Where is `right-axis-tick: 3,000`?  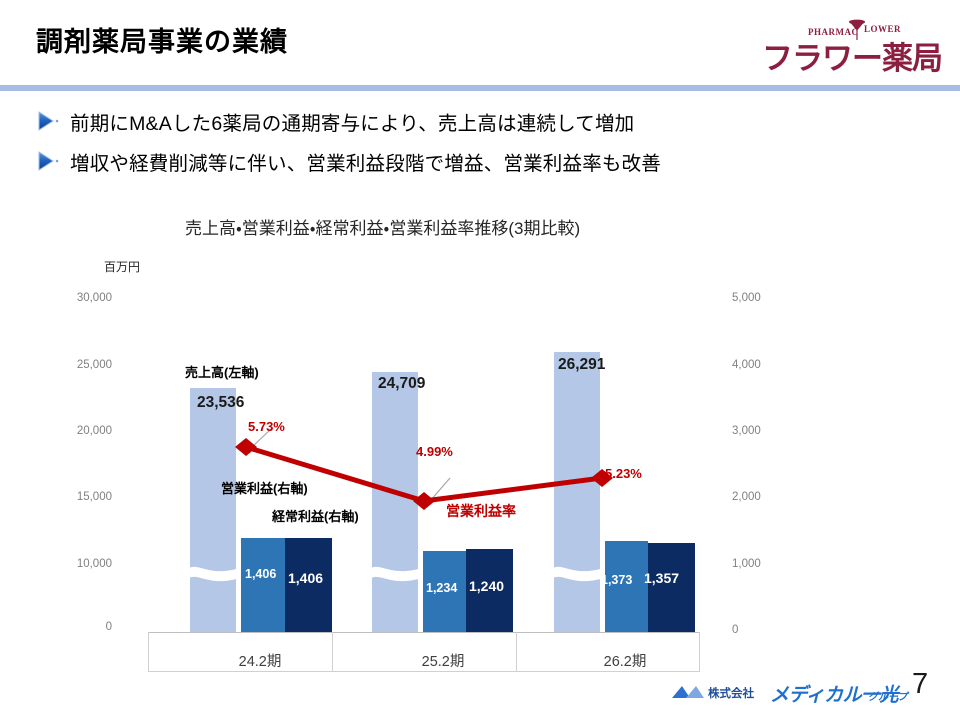 right-axis-tick: 3,000 is located at coordinates (746, 431).